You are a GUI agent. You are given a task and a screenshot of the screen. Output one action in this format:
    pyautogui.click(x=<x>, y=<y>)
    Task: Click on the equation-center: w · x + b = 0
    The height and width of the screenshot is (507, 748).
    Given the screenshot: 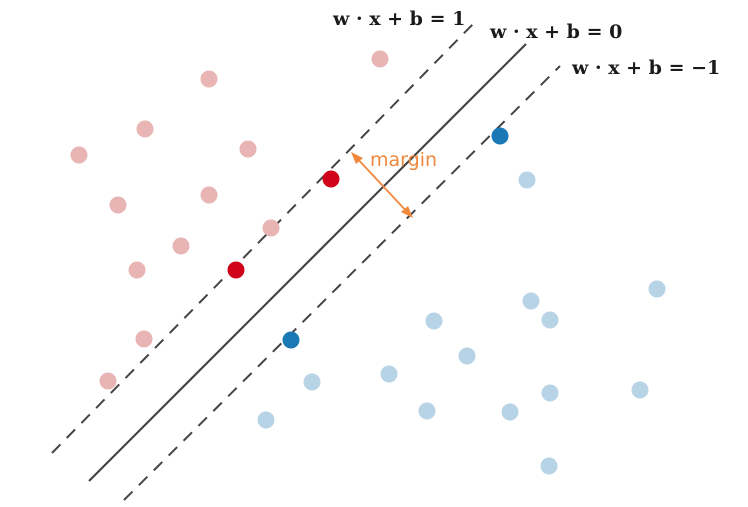 What is the action you would take?
    pyautogui.click(x=555, y=32)
    